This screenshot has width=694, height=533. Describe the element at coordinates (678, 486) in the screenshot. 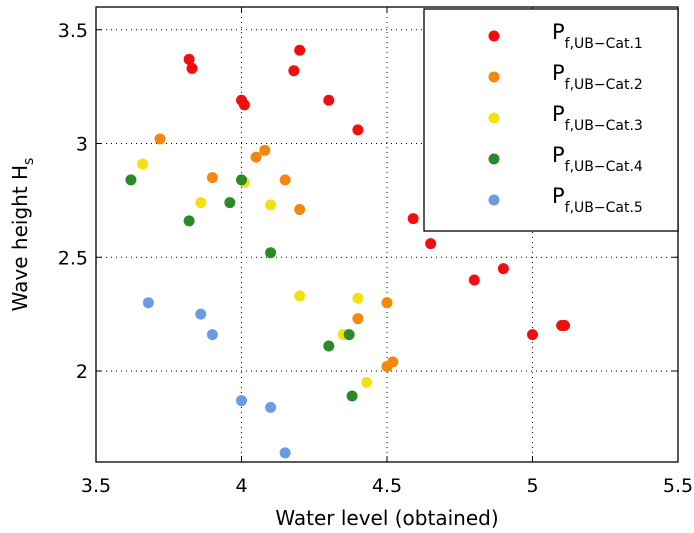

I see `x-tick-label: 5.5` at that location.